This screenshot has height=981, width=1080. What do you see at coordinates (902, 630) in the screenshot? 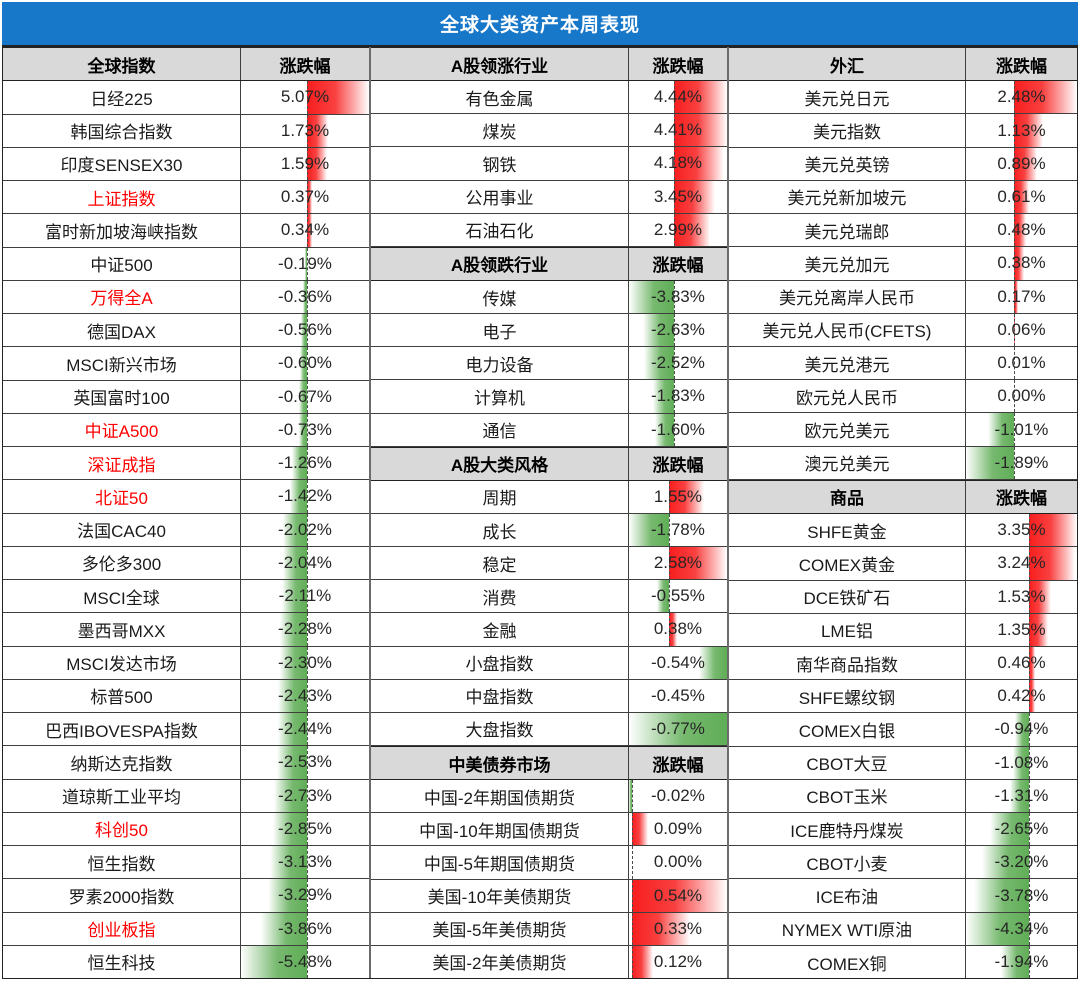
I see `table-row: LME铝 1.35%` at bounding box center [902, 630].